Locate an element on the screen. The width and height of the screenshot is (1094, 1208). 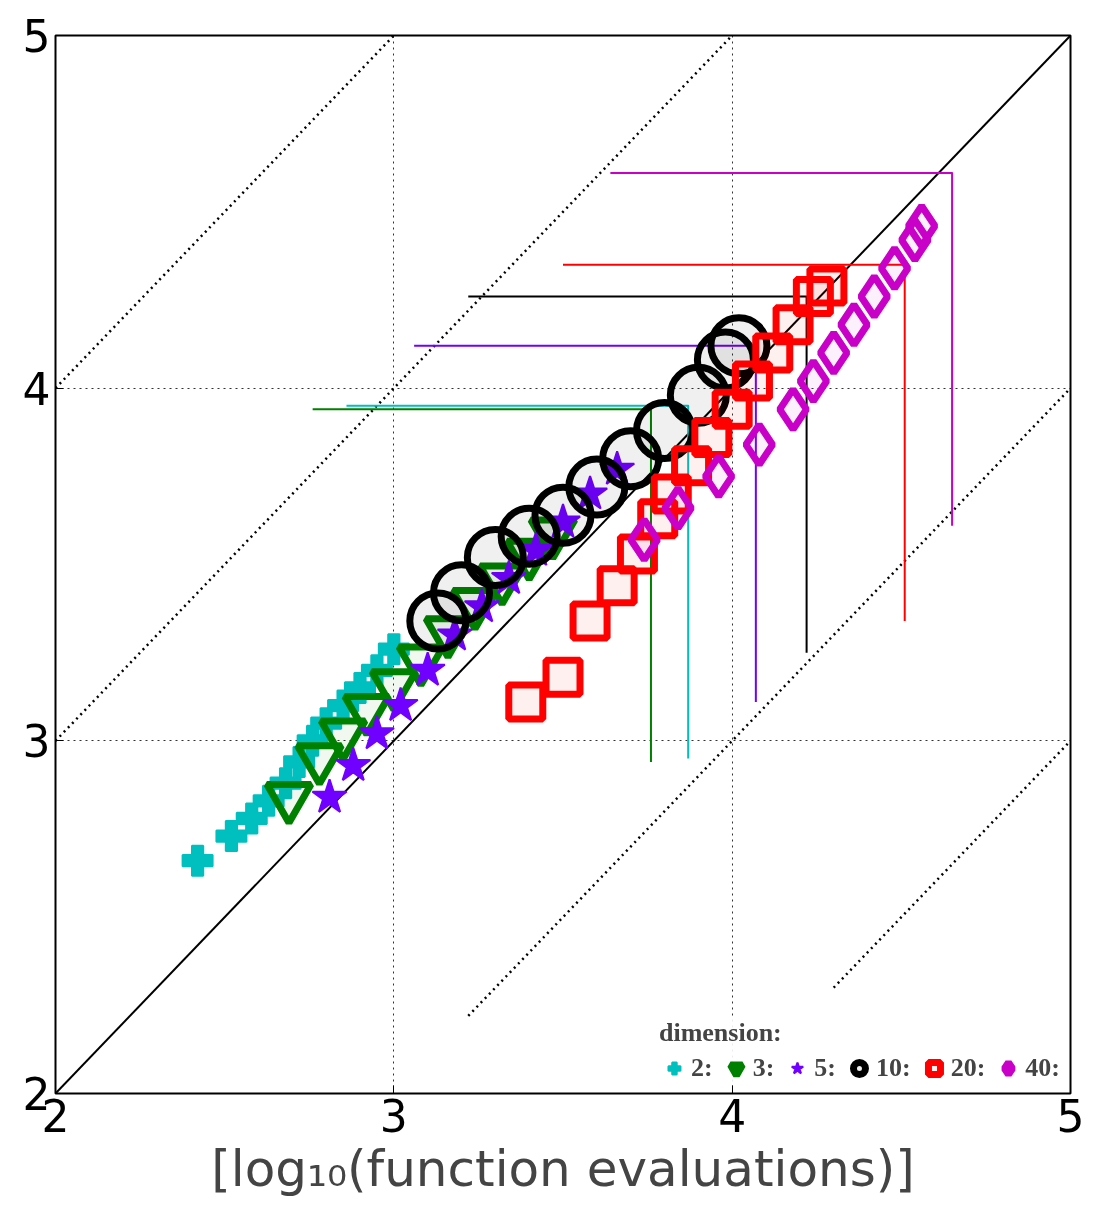
y-tick-label: 3 is located at coordinates (36, 742).